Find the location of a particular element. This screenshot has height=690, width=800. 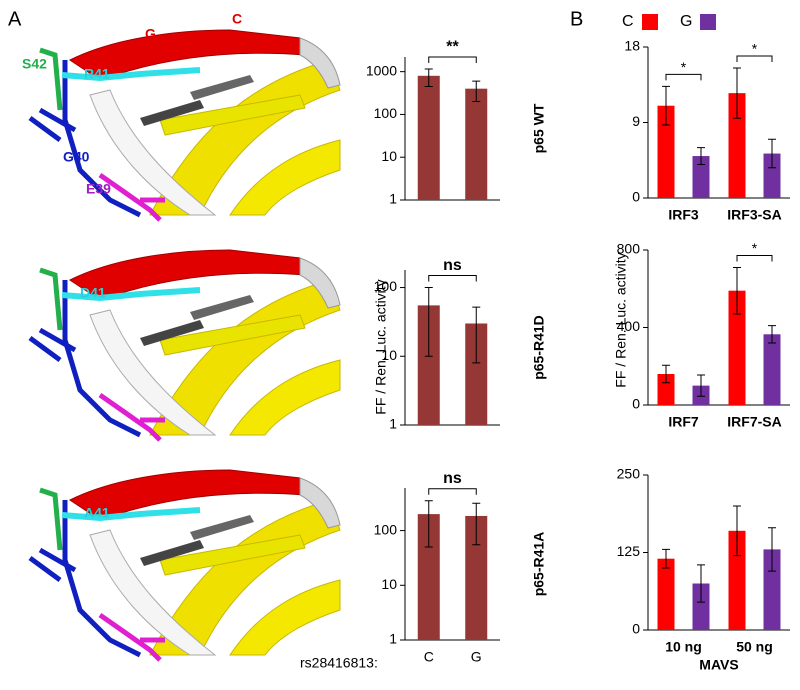

panel-label: B is located at coordinates (576, 19).